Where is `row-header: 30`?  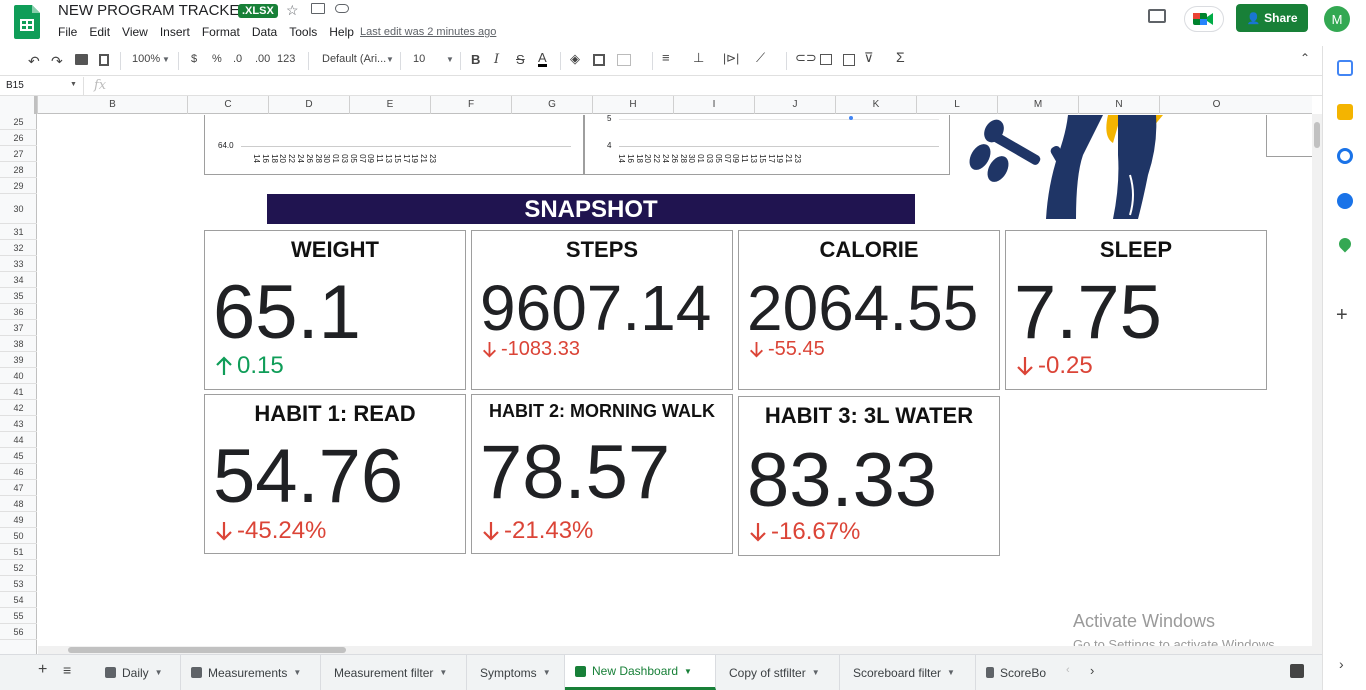 row-header: 30 is located at coordinates (18, 209).